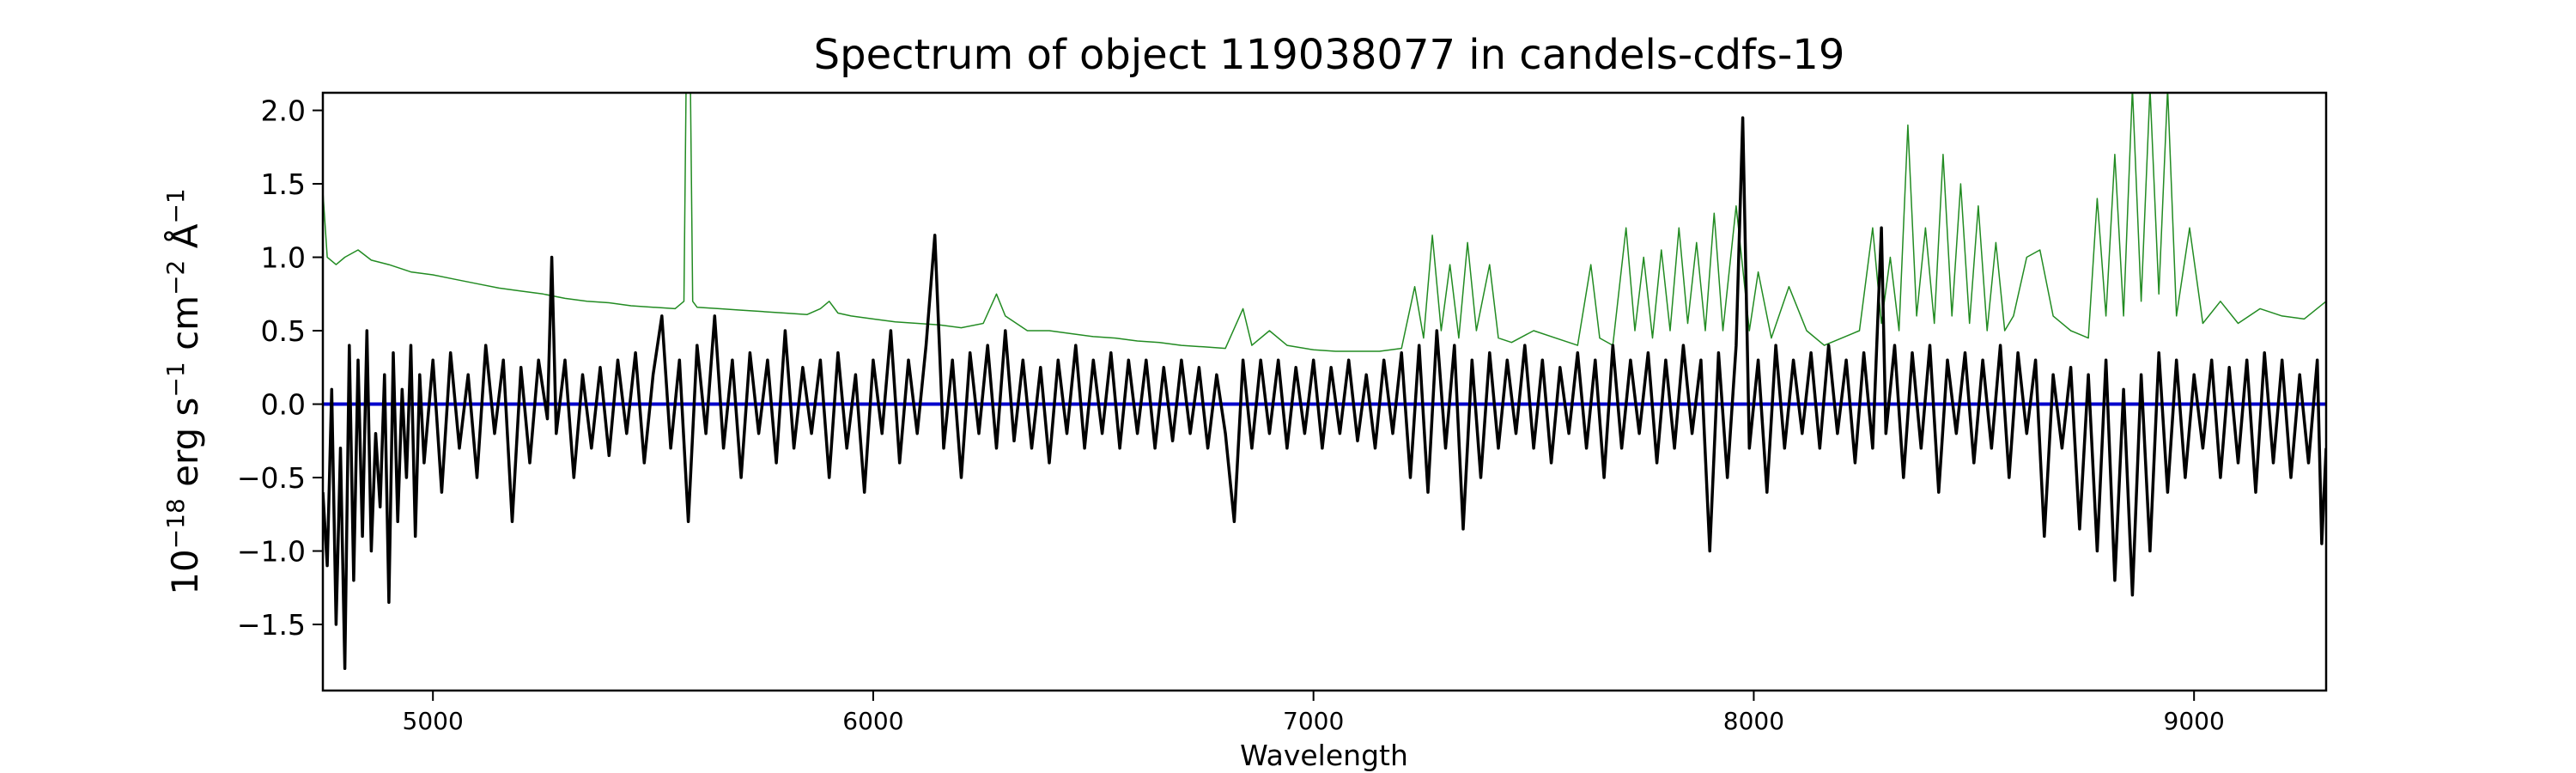 The image size is (2576, 773). What do you see at coordinates (283, 184) in the screenshot?
I see `y-tick-label: 1.5` at bounding box center [283, 184].